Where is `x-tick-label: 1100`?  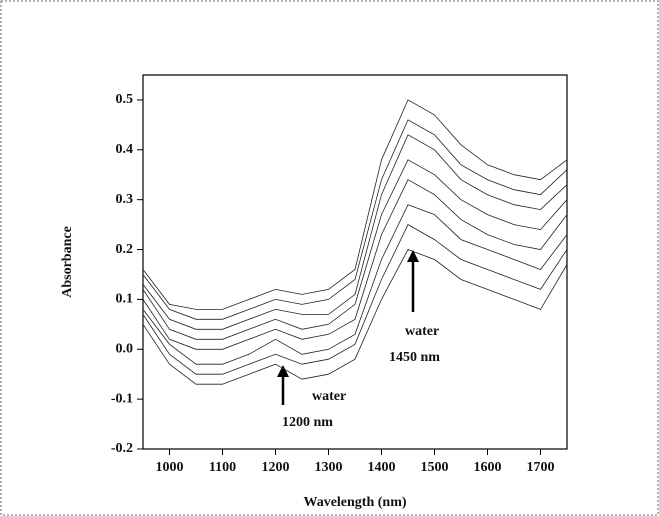 x-tick-label: 1100 is located at coordinates (222, 467).